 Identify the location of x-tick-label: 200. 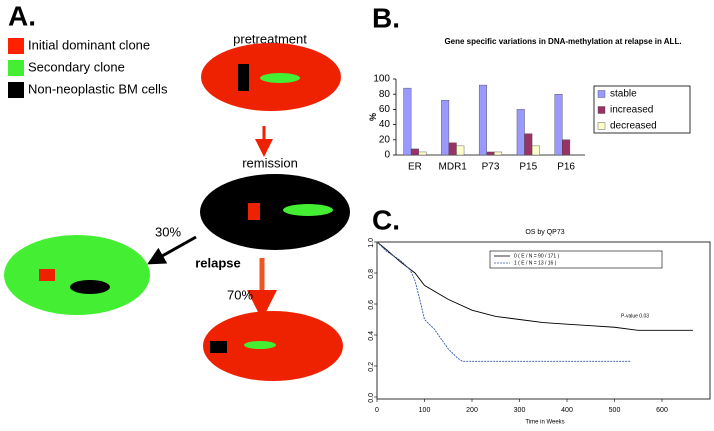
(472, 410).